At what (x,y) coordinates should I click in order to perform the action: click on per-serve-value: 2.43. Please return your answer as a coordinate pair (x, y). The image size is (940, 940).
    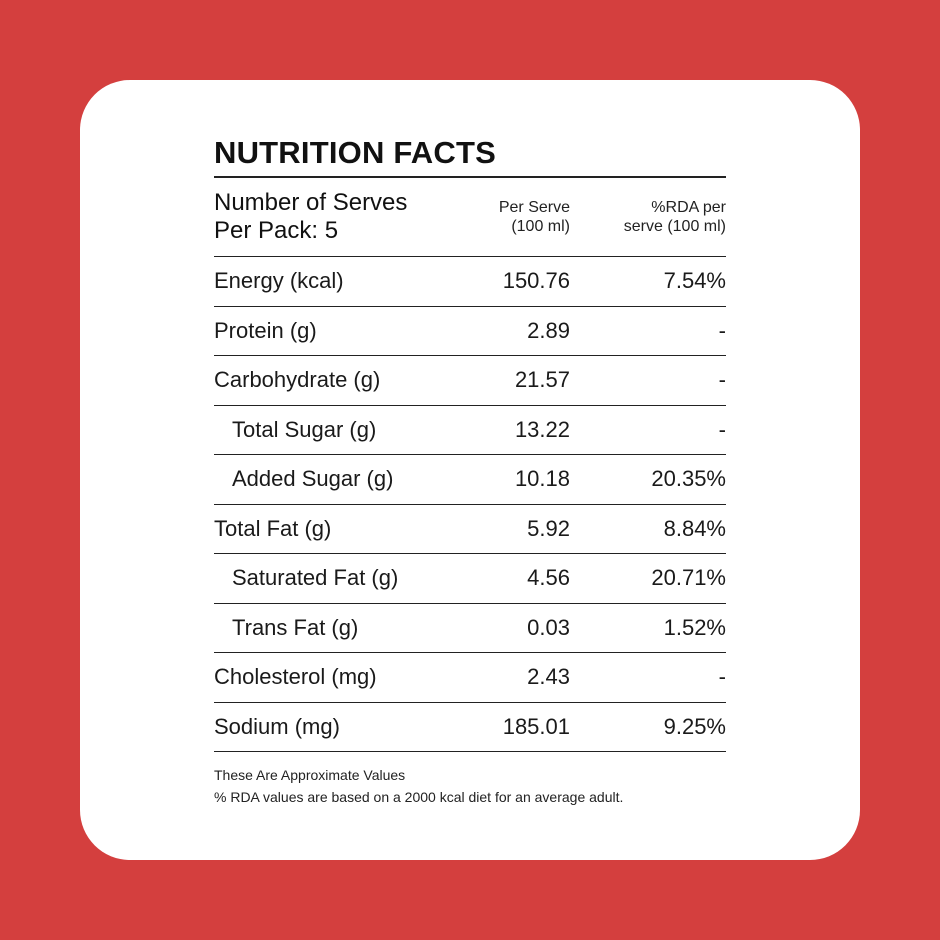
    Looking at the image, I should click on (548, 676).